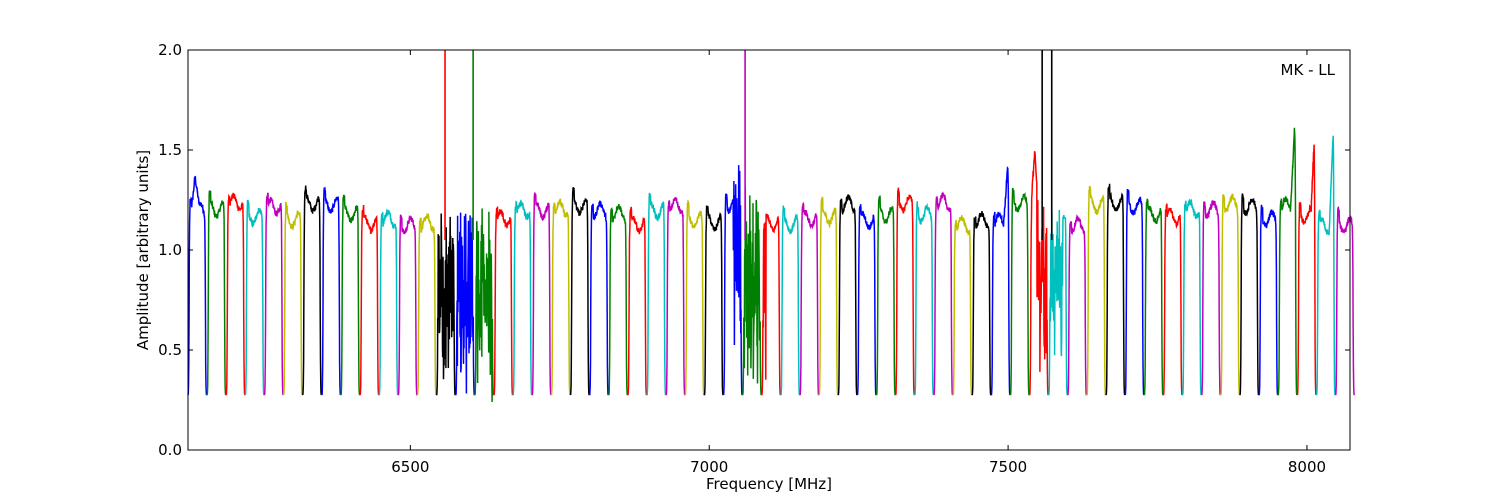 This screenshot has height=500, width=1500. I want to click on x-axis-label: Frequency [MHz], so click(769, 484).